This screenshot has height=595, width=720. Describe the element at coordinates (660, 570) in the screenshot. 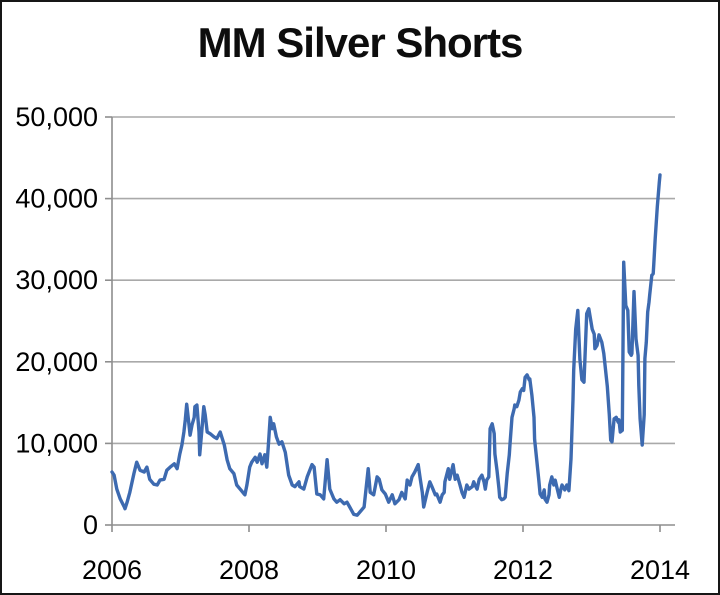

I see `x-tick-label: 2014` at that location.